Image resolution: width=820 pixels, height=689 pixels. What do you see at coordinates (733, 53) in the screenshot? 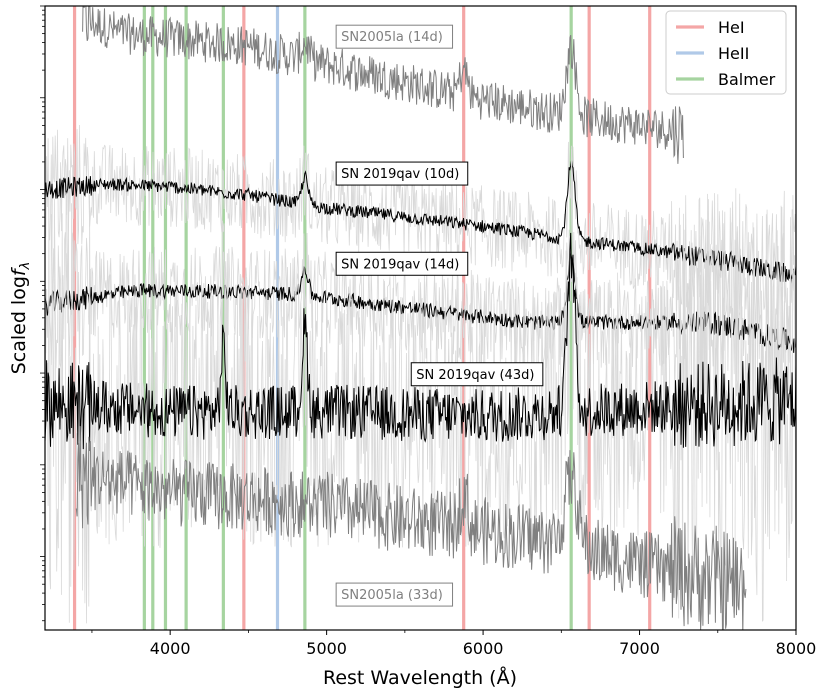
I see `legend-label-heii: HeII` at bounding box center [733, 53].